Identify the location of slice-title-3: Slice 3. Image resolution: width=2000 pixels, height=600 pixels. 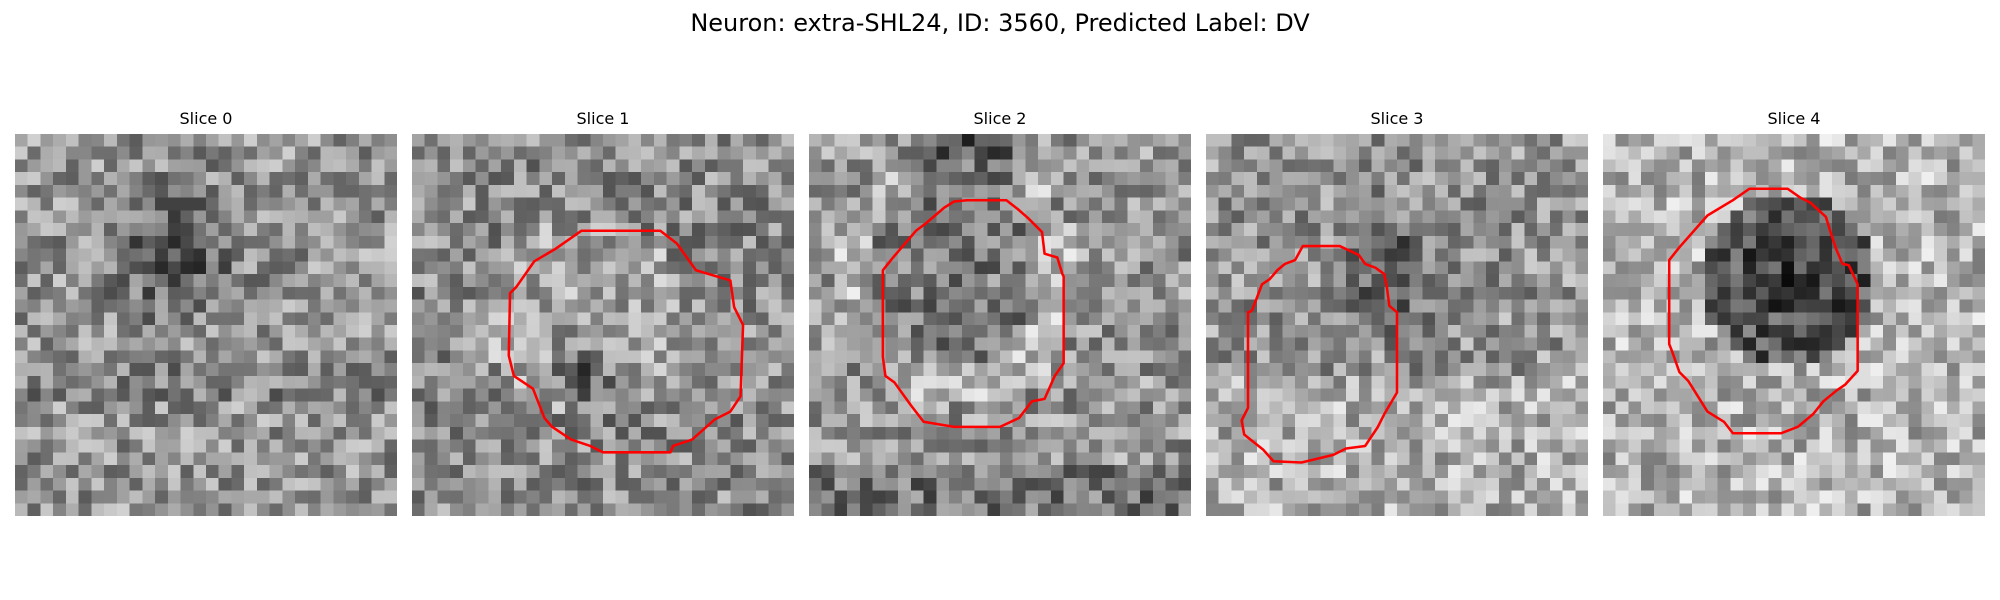
(1397, 118).